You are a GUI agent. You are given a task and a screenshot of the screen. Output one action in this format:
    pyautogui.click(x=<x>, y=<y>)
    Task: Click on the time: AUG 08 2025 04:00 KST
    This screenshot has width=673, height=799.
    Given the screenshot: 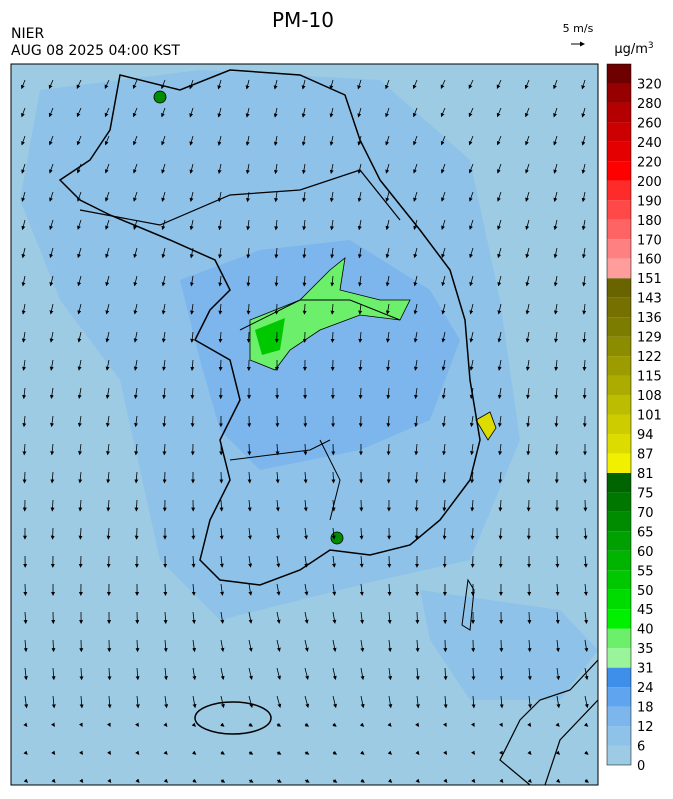 What is the action you would take?
    pyautogui.click(x=95, y=51)
    